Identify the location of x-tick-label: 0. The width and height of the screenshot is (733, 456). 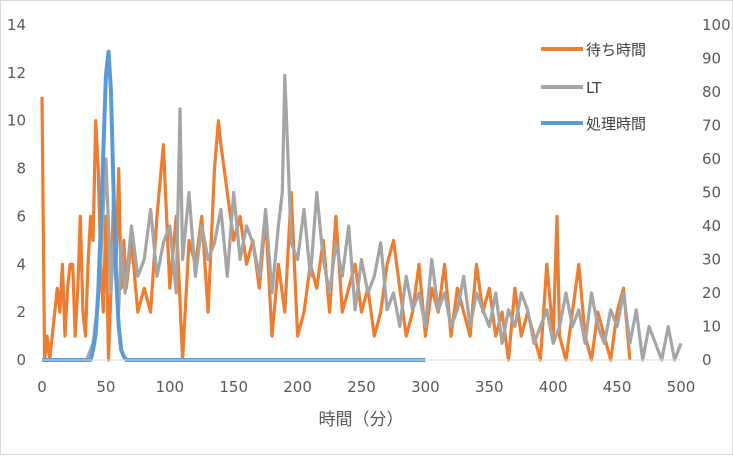
(42, 387).